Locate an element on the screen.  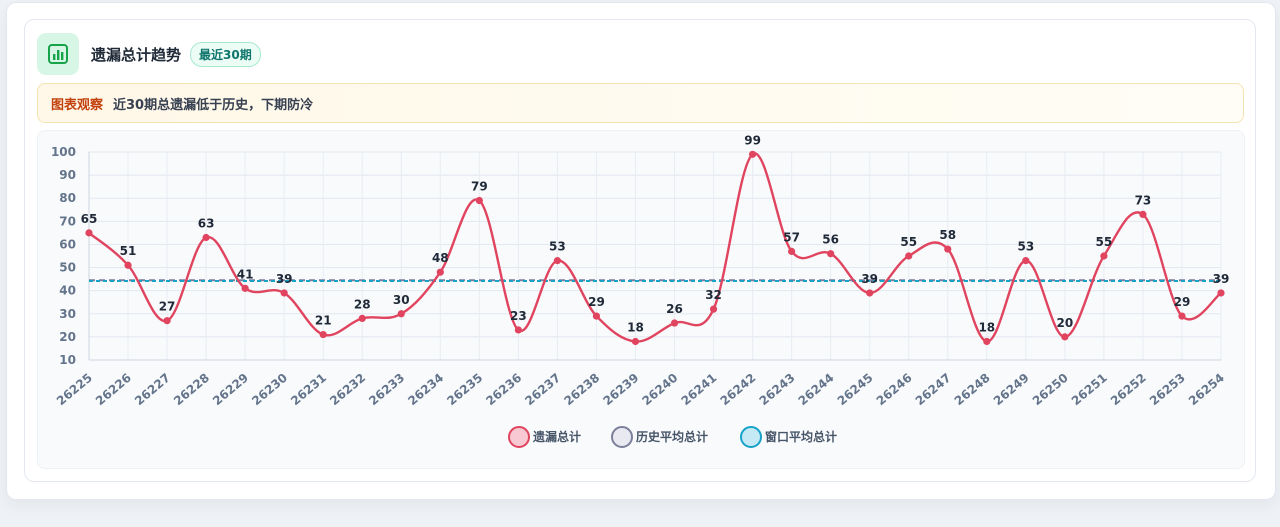
x-tick-label: 26229 is located at coordinates (230, 390).